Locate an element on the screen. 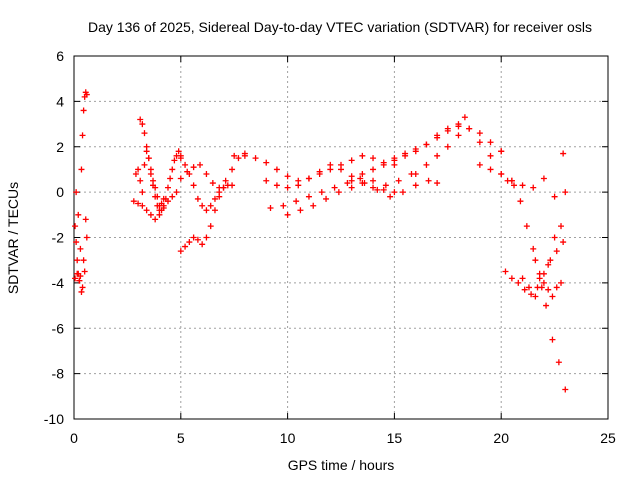 Image resolution: width=640 pixels, height=480 pixels. x-tick-label: 25 is located at coordinates (608, 438).